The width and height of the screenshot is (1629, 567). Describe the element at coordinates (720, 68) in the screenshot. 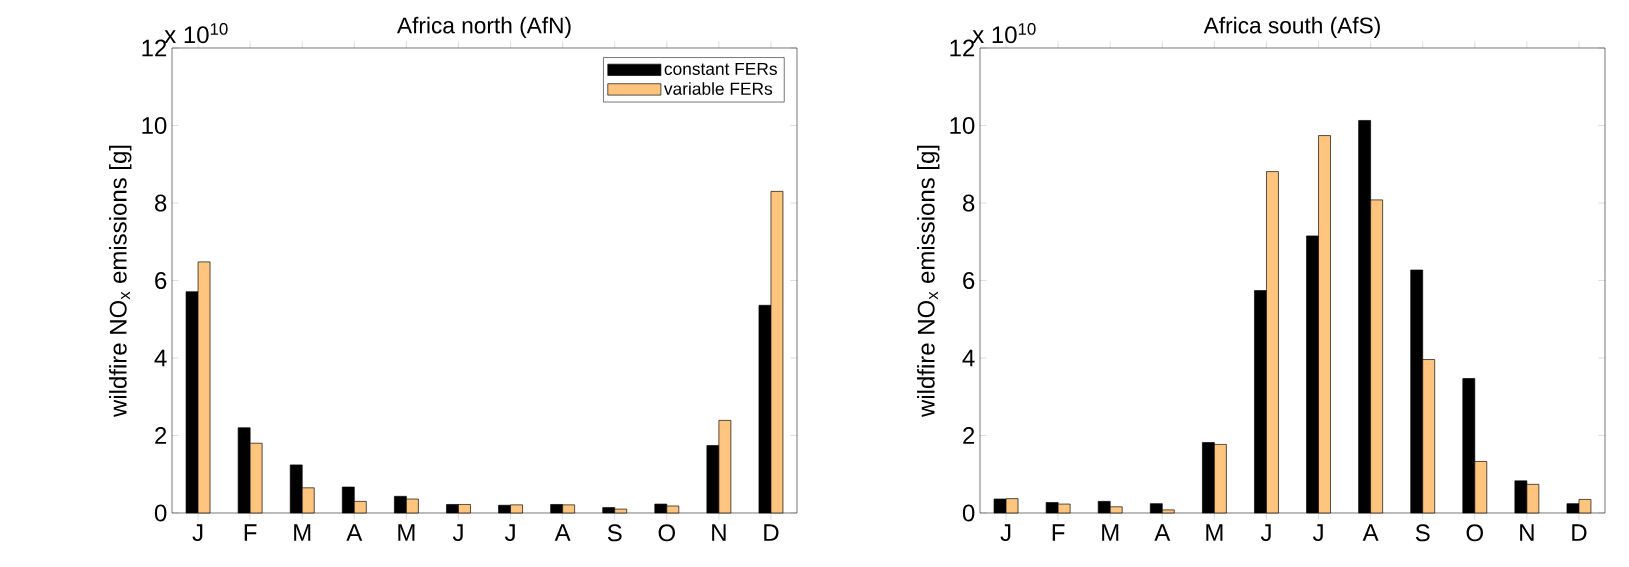

I see `legend-label: constant FERs` at that location.